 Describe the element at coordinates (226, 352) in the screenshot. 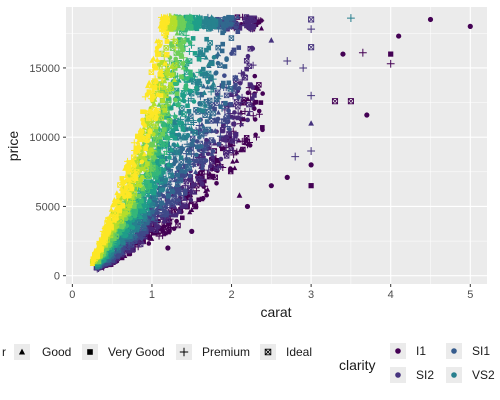

I see `cut-legend-label: Premium` at that location.